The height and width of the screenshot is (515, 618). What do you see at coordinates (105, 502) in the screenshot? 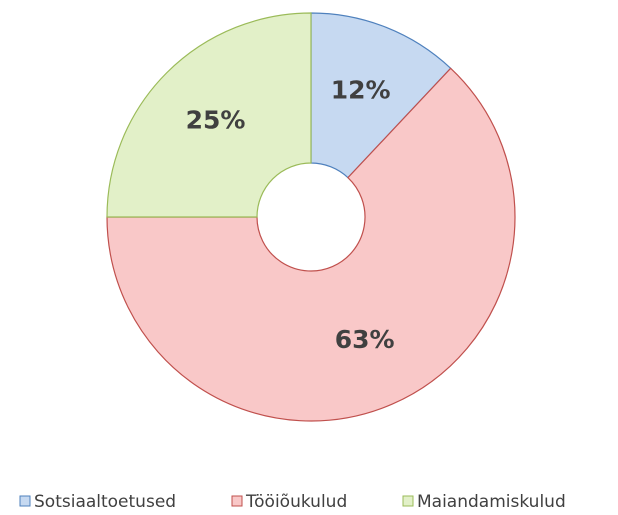
I see `legend-label: Sotsiaaltoetused` at bounding box center [105, 502].